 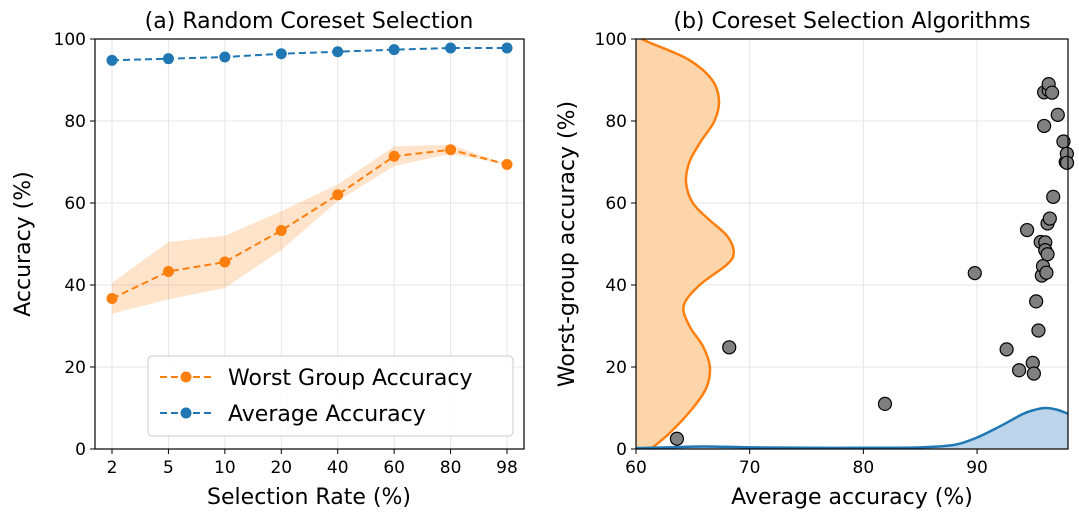 I want to click on average-density-fill, so click(x=852, y=428).